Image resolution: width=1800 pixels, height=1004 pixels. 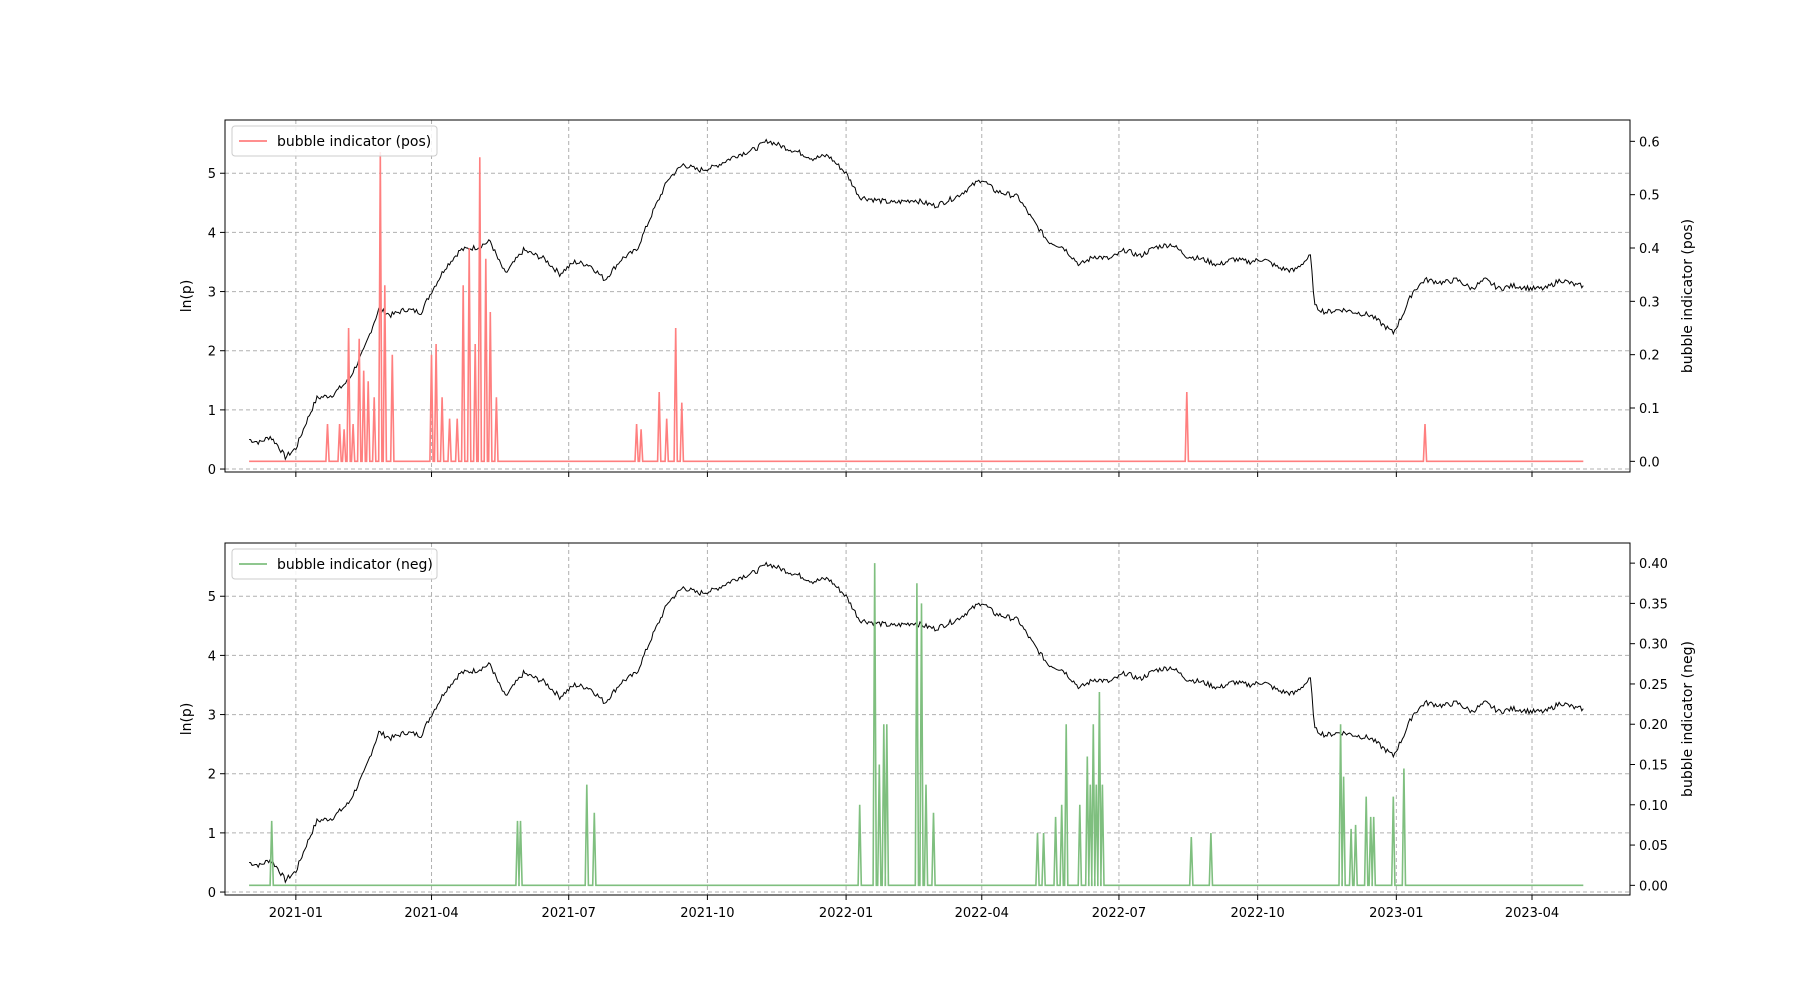 What do you see at coordinates (1649, 356) in the screenshot?
I see `y-right-tick-label: 0.2` at bounding box center [1649, 356].